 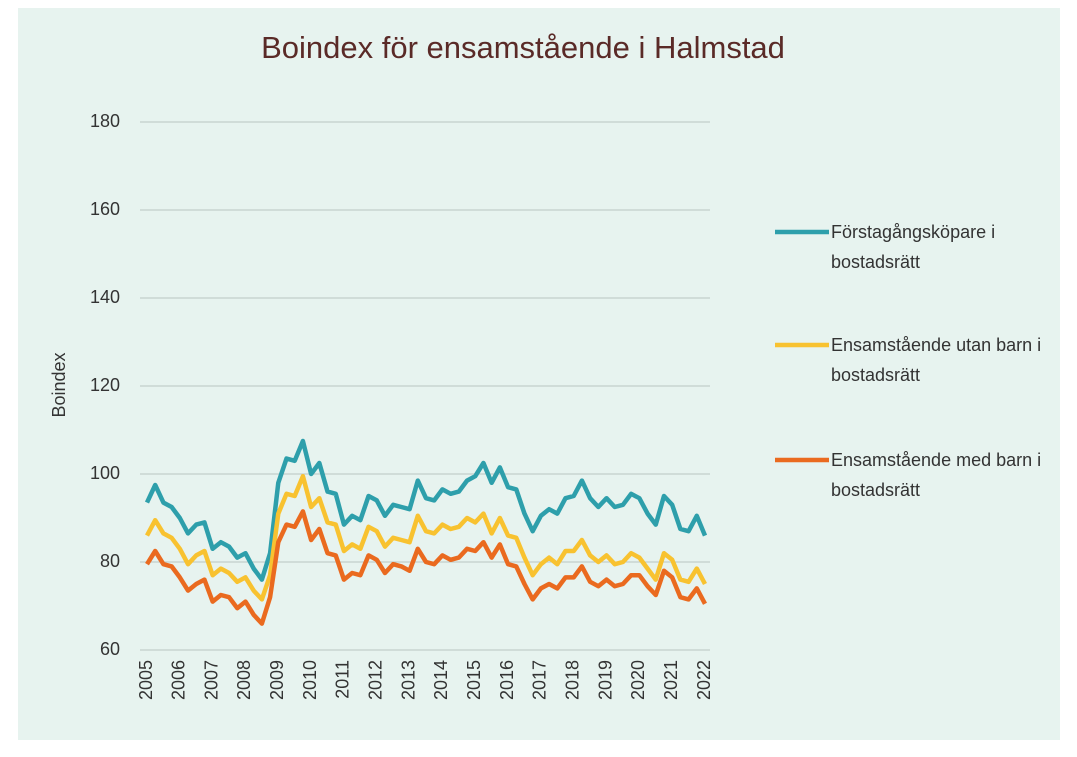 I want to click on y-tick-label: 120, so click(x=105, y=385).